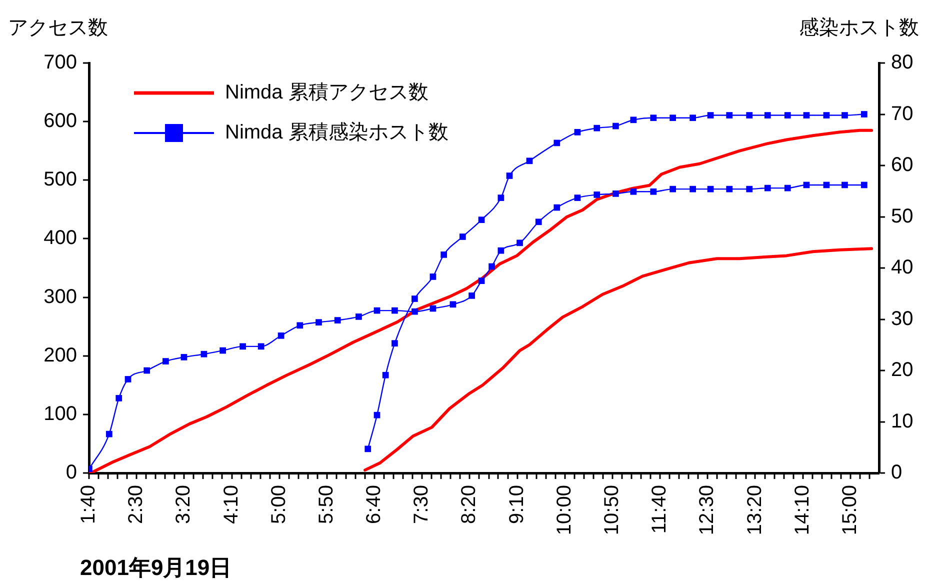  I want to click on x-tick-label: 2:30, so click(136, 504).